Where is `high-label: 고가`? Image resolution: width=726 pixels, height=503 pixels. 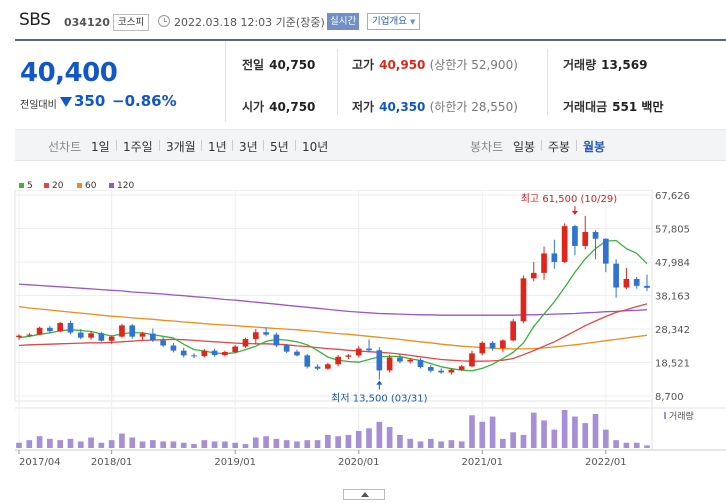
high-label: 고가 is located at coordinates (363, 65).